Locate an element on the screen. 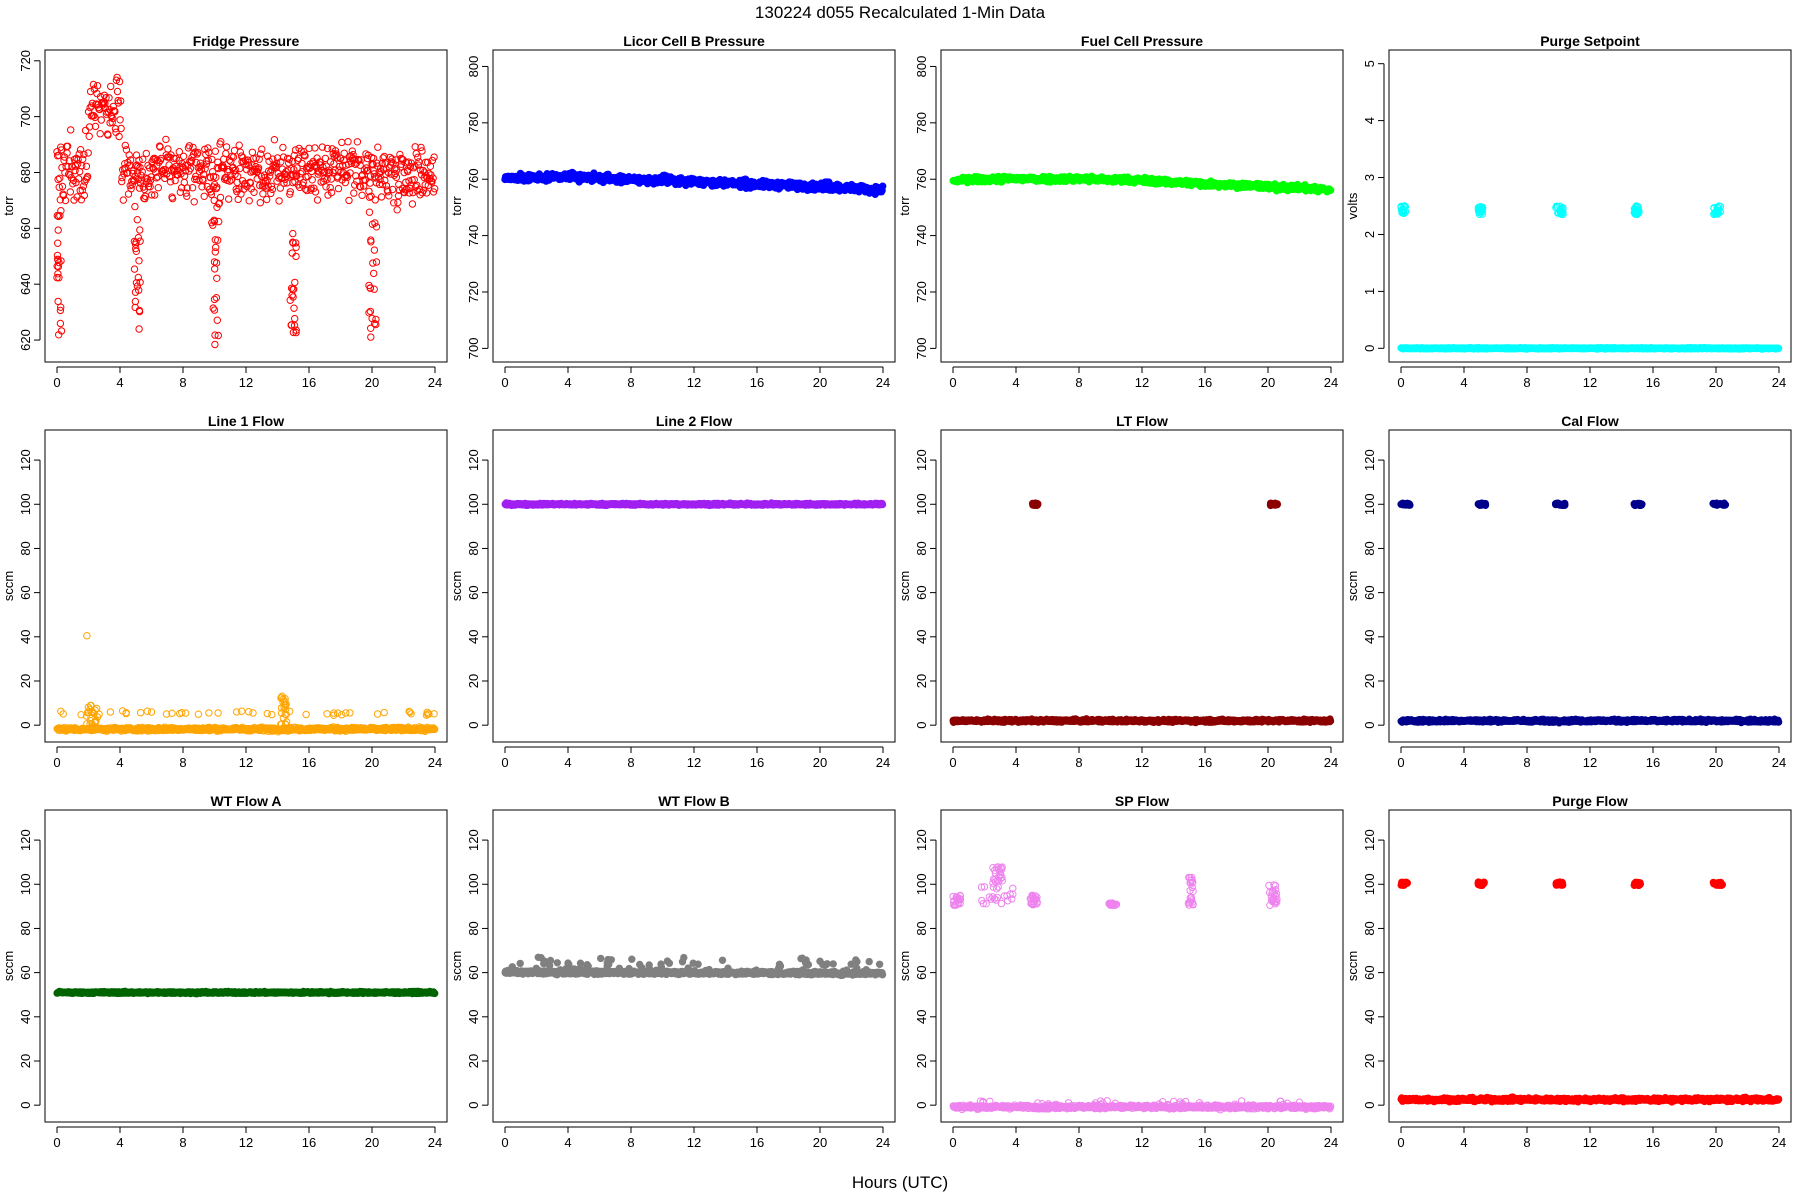  plot-frame is located at coordinates (246, 586).